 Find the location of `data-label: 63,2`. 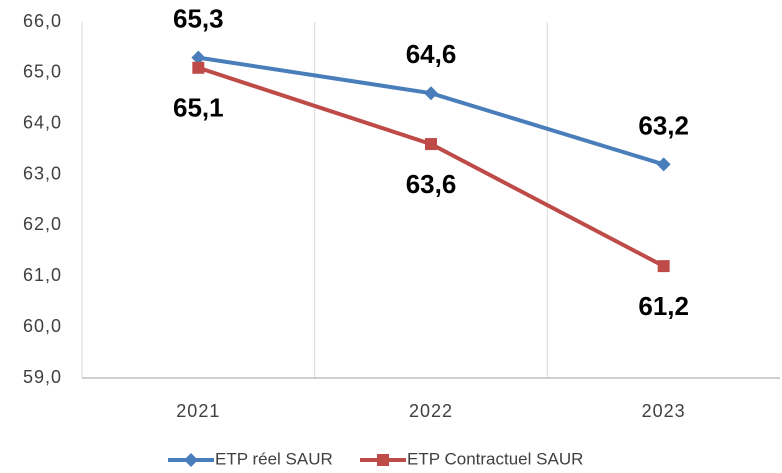

data-label: 63,2 is located at coordinates (663, 125).